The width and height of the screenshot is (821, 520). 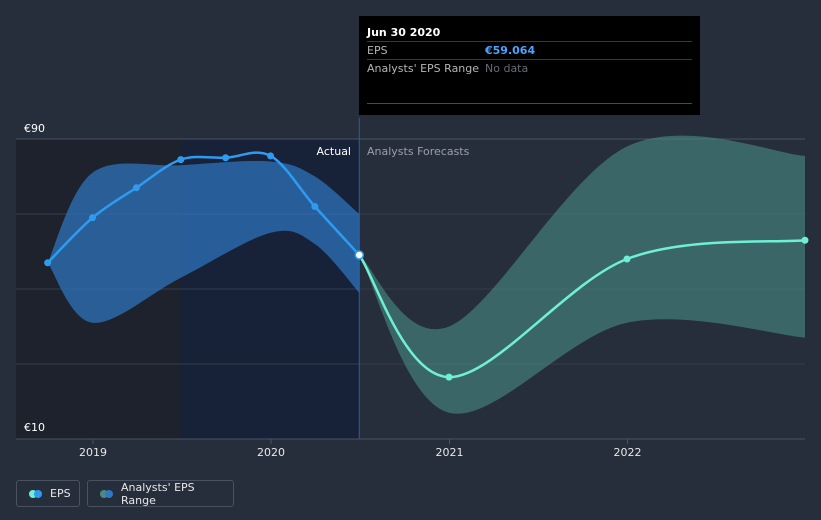 I want to click on x-tick-label: 2020, so click(x=271, y=452).